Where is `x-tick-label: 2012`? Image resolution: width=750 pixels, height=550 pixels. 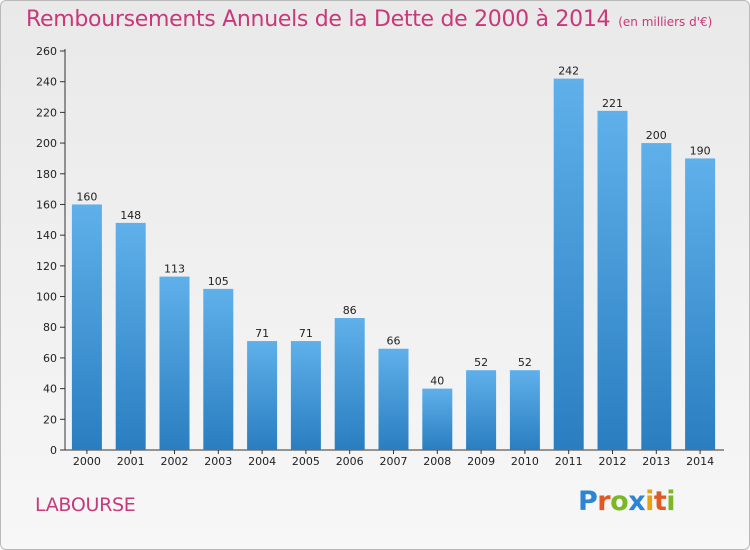 x-tick-label: 2012 is located at coordinates (613, 461).